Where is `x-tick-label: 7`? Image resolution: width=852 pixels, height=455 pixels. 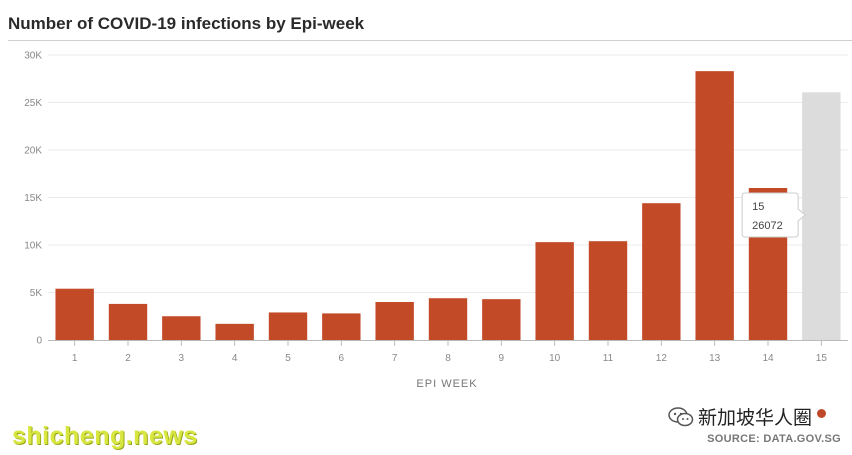 x-tick-label: 7 is located at coordinates (395, 358).